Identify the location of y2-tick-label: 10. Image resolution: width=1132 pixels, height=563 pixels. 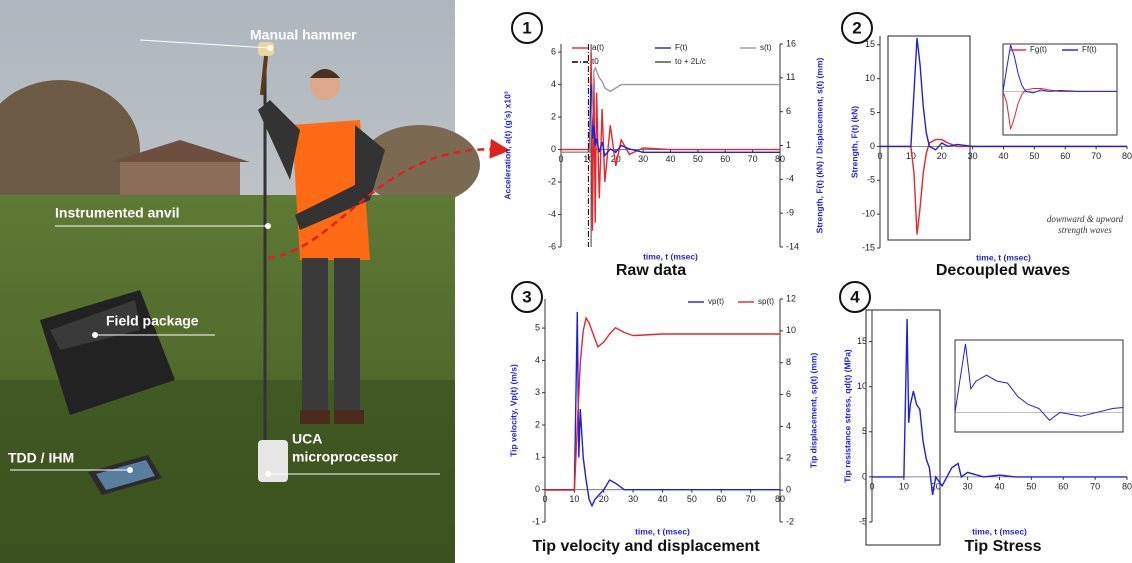
(791, 330).